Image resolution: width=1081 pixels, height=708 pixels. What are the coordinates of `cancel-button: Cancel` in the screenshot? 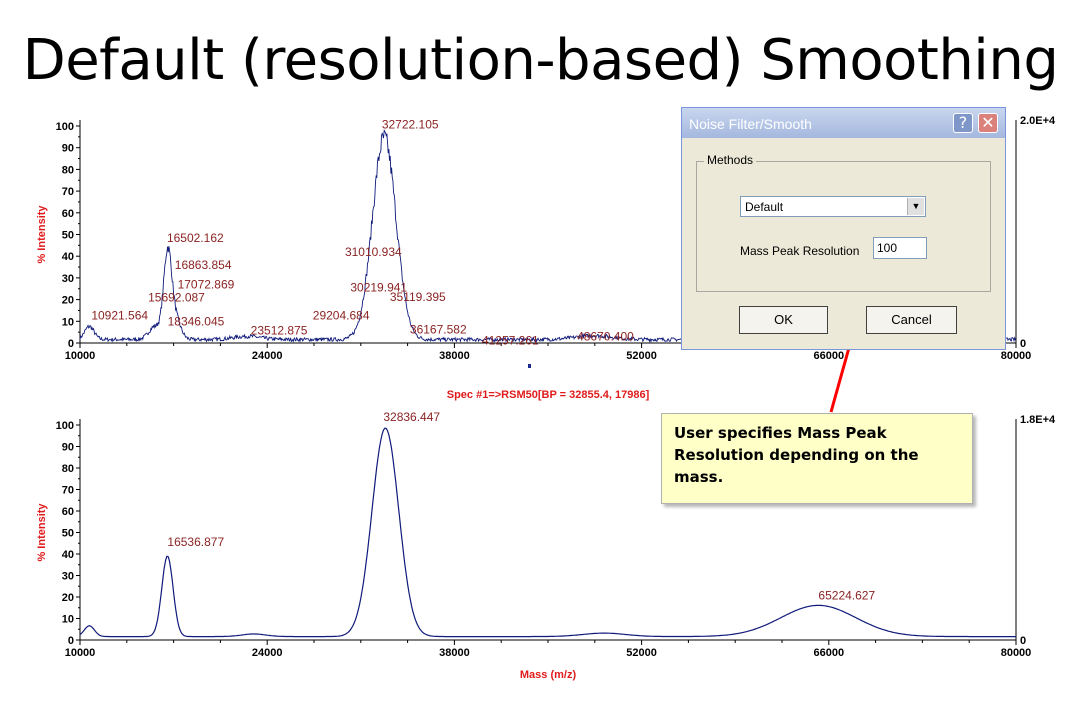 It's located at (911, 320).